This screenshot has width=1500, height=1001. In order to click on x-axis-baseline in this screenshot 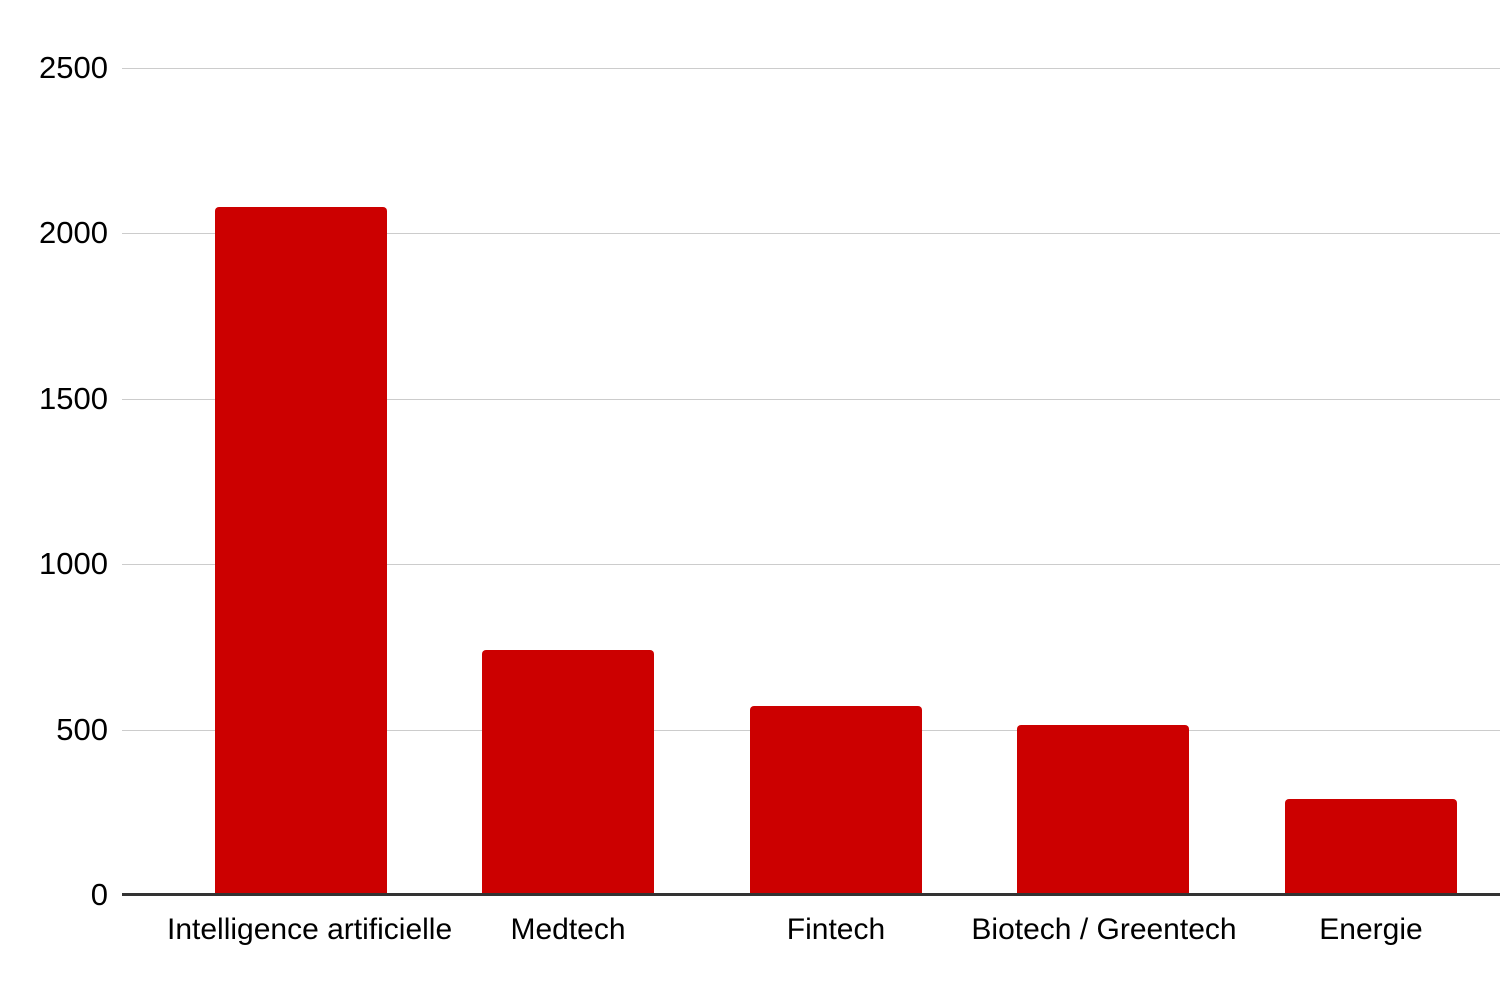, I will do `click(811, 894)`.